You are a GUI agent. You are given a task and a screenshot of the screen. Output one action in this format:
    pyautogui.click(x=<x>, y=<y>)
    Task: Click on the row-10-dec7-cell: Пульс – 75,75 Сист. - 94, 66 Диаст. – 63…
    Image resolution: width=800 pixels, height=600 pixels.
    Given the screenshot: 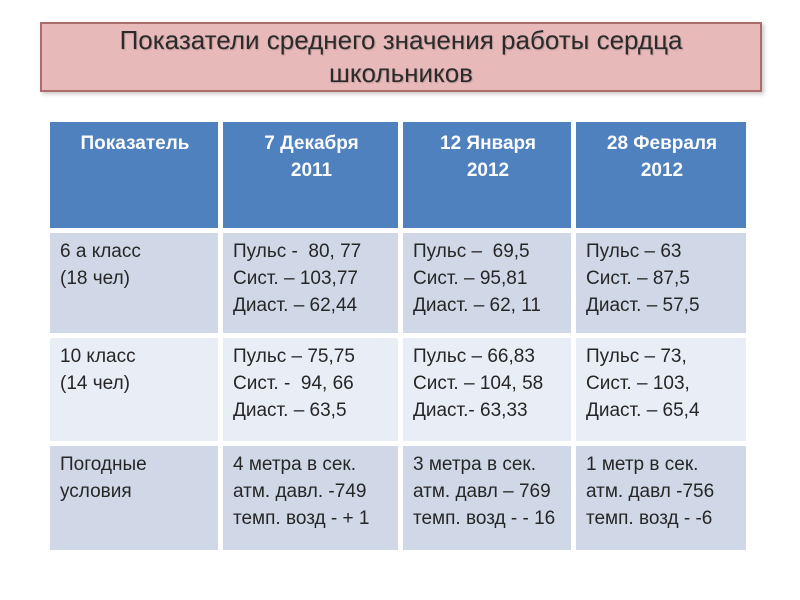 What is the action you would take?
    pyautogui.click(x=310, y=389)
    